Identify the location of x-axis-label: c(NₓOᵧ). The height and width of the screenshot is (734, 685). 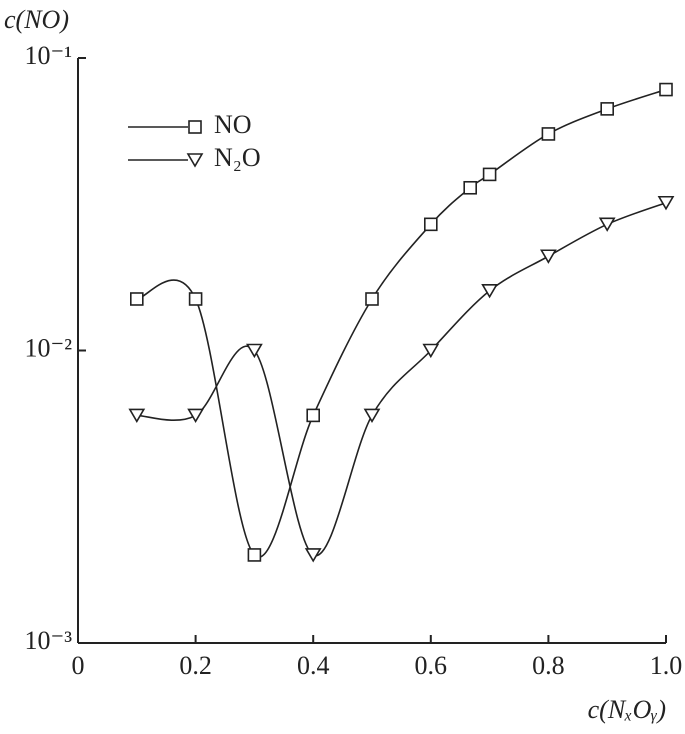
(627, 709).